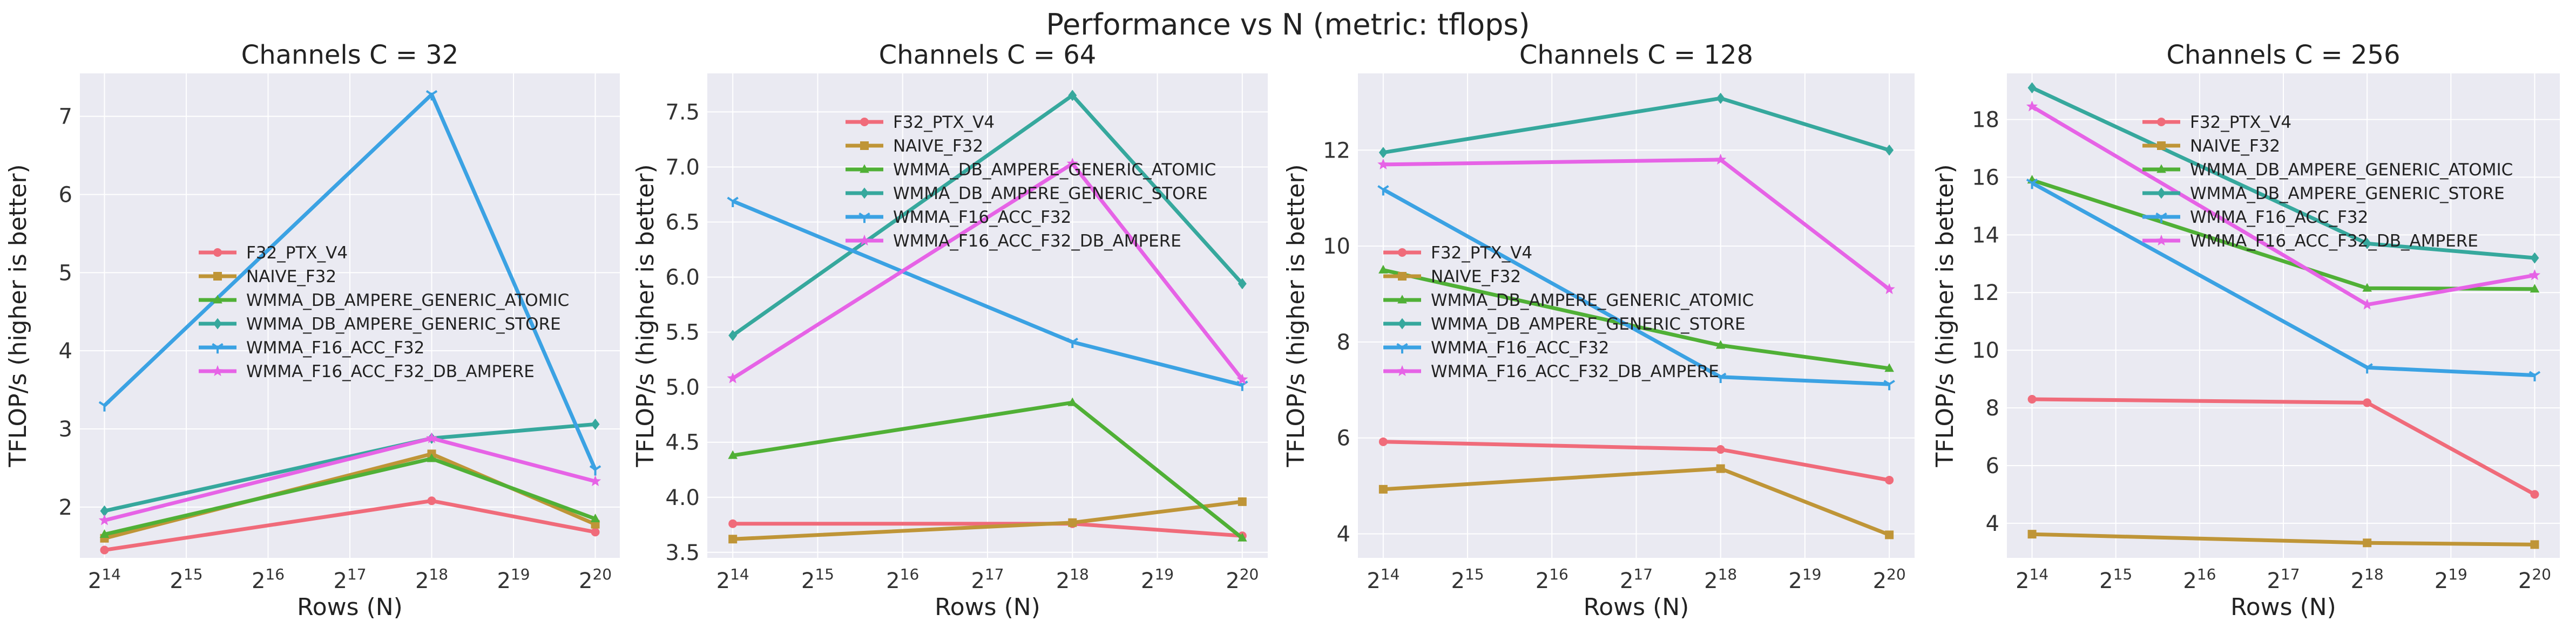  What do you see at coordinates (683, 222) in the screenshot?
I see `y-tick-label: 6.5` at bounding box center [683, 222].